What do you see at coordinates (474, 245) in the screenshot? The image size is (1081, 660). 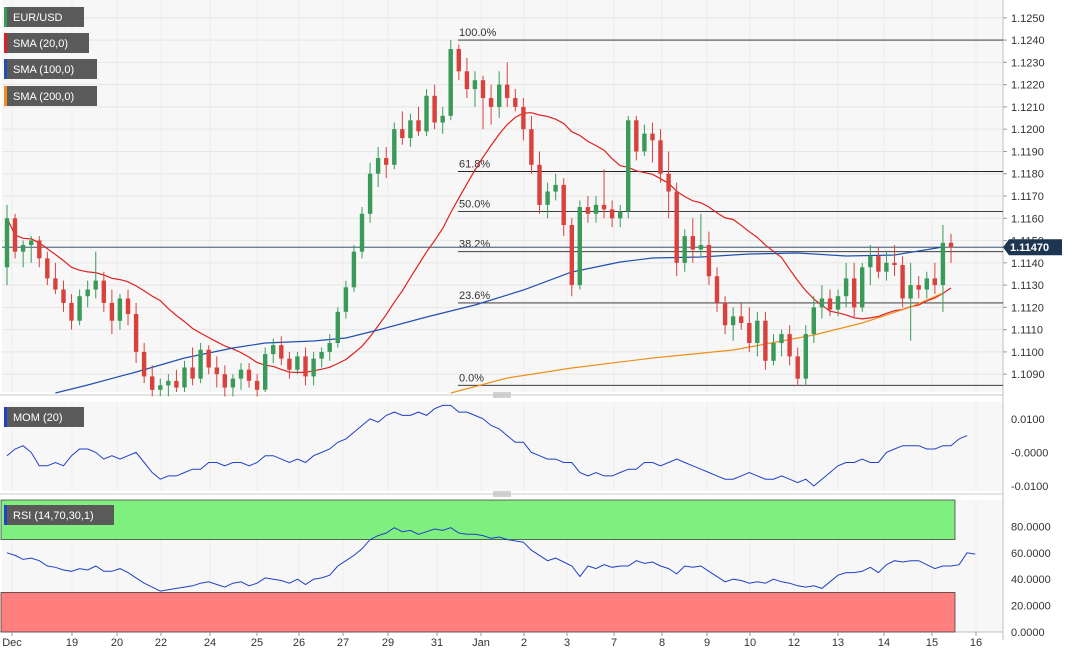 I see `fib-level-label: 38.2%` at bounding box center [474, 245].